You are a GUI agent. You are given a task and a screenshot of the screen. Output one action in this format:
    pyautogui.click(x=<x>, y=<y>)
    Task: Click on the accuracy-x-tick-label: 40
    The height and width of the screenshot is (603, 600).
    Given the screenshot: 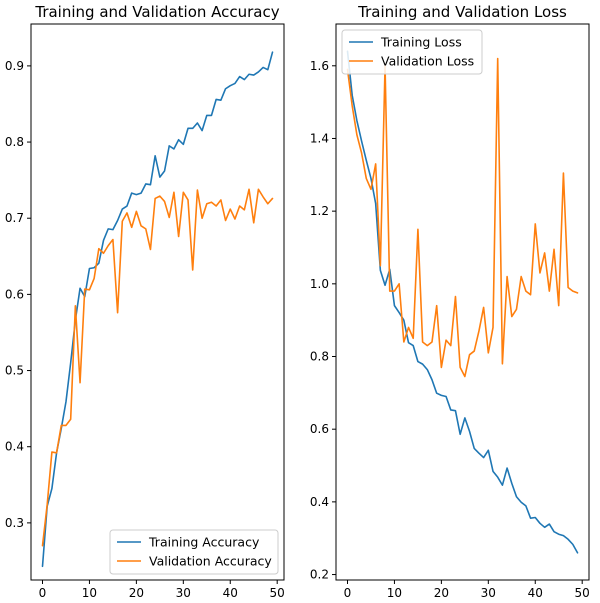 What is the action you would take?
    pyautogui.click(x=230, y=593)
    